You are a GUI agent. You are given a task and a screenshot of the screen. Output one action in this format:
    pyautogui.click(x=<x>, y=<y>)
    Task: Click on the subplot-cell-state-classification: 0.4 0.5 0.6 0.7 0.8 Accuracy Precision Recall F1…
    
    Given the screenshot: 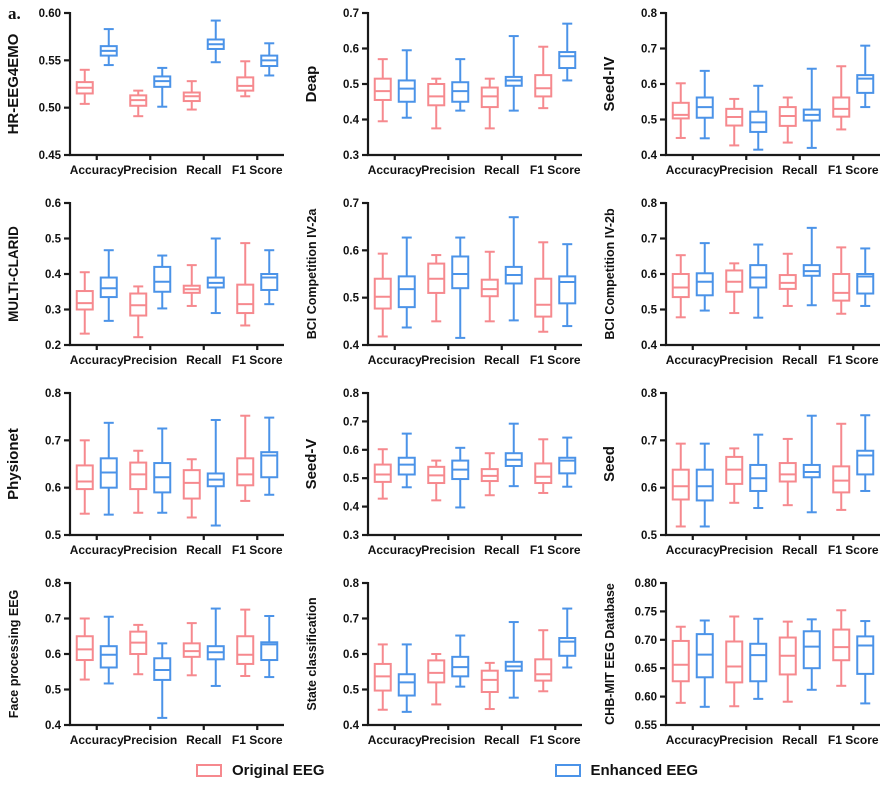 What is the action you would take?
    pyautogui.click(x=447, y=665)
    